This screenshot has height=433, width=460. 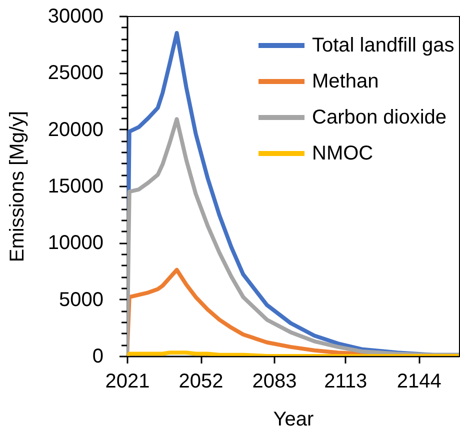 What do you see at coordinates (379, 117) in the screenshot?
I see `legend-label: Carbon dioxide` at bounding box center [379, 117].